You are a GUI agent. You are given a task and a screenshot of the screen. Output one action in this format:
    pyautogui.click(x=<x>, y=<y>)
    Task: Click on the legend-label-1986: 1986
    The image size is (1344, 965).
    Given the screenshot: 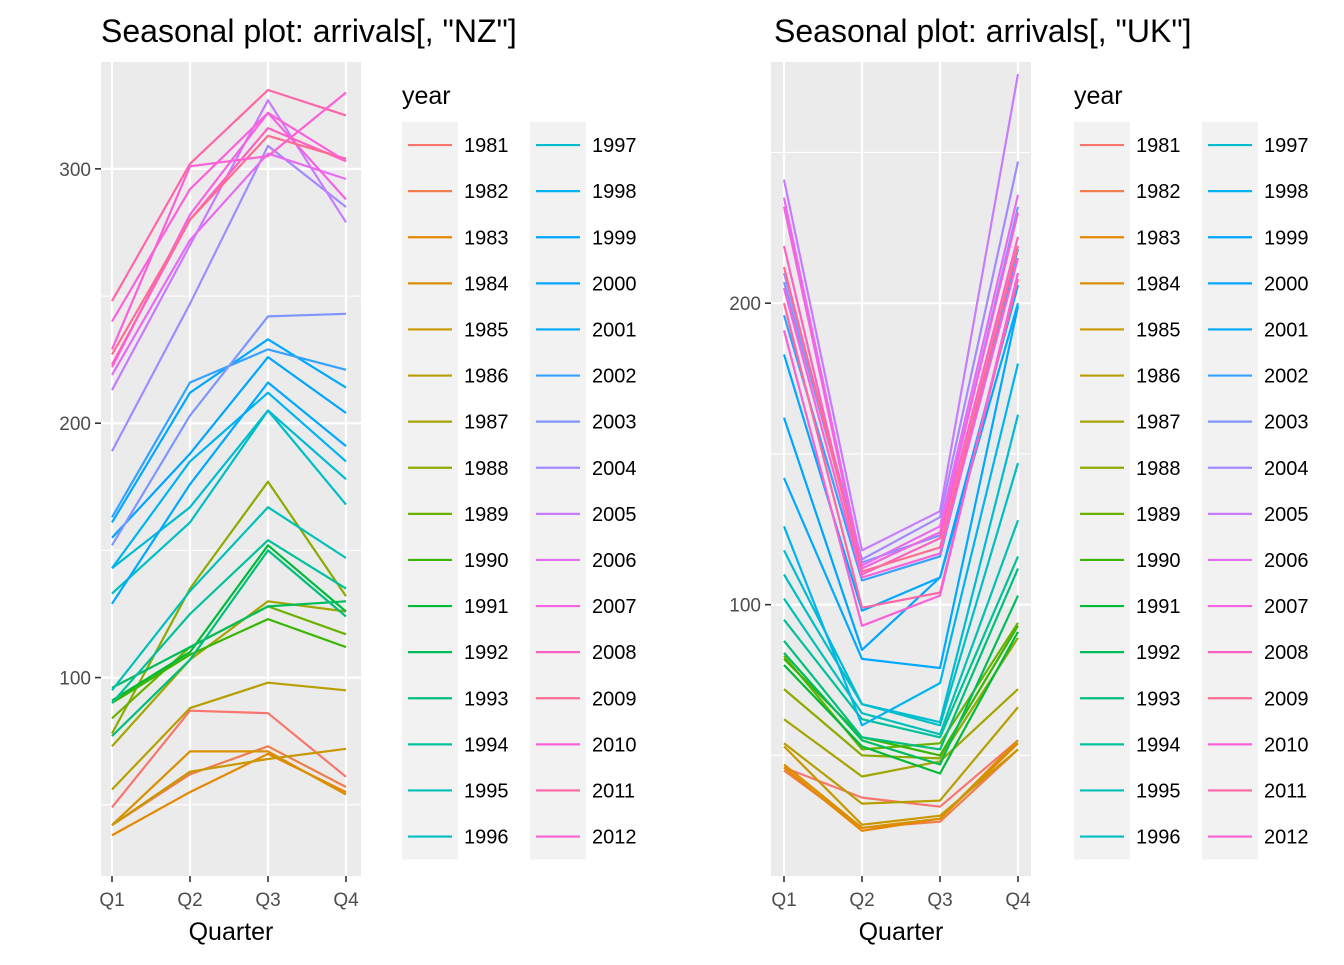 What is the action you would take?
    pyautogui.click(x=1158, y=377)
    